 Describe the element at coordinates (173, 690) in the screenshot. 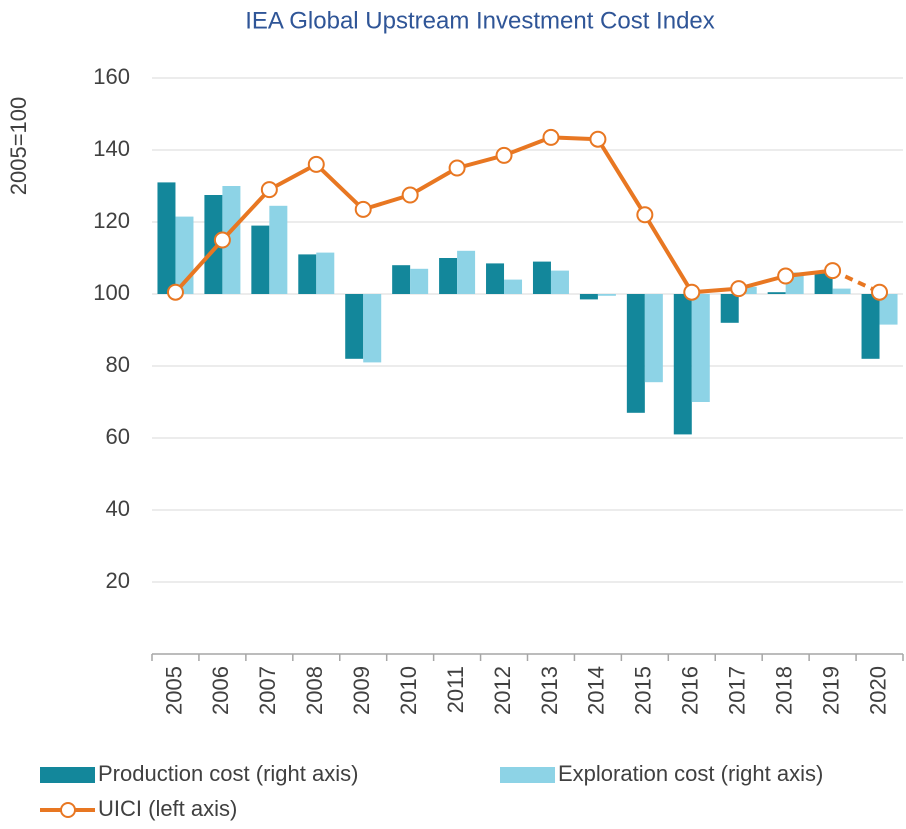

I see `x-tick-label: 2005` at that location.